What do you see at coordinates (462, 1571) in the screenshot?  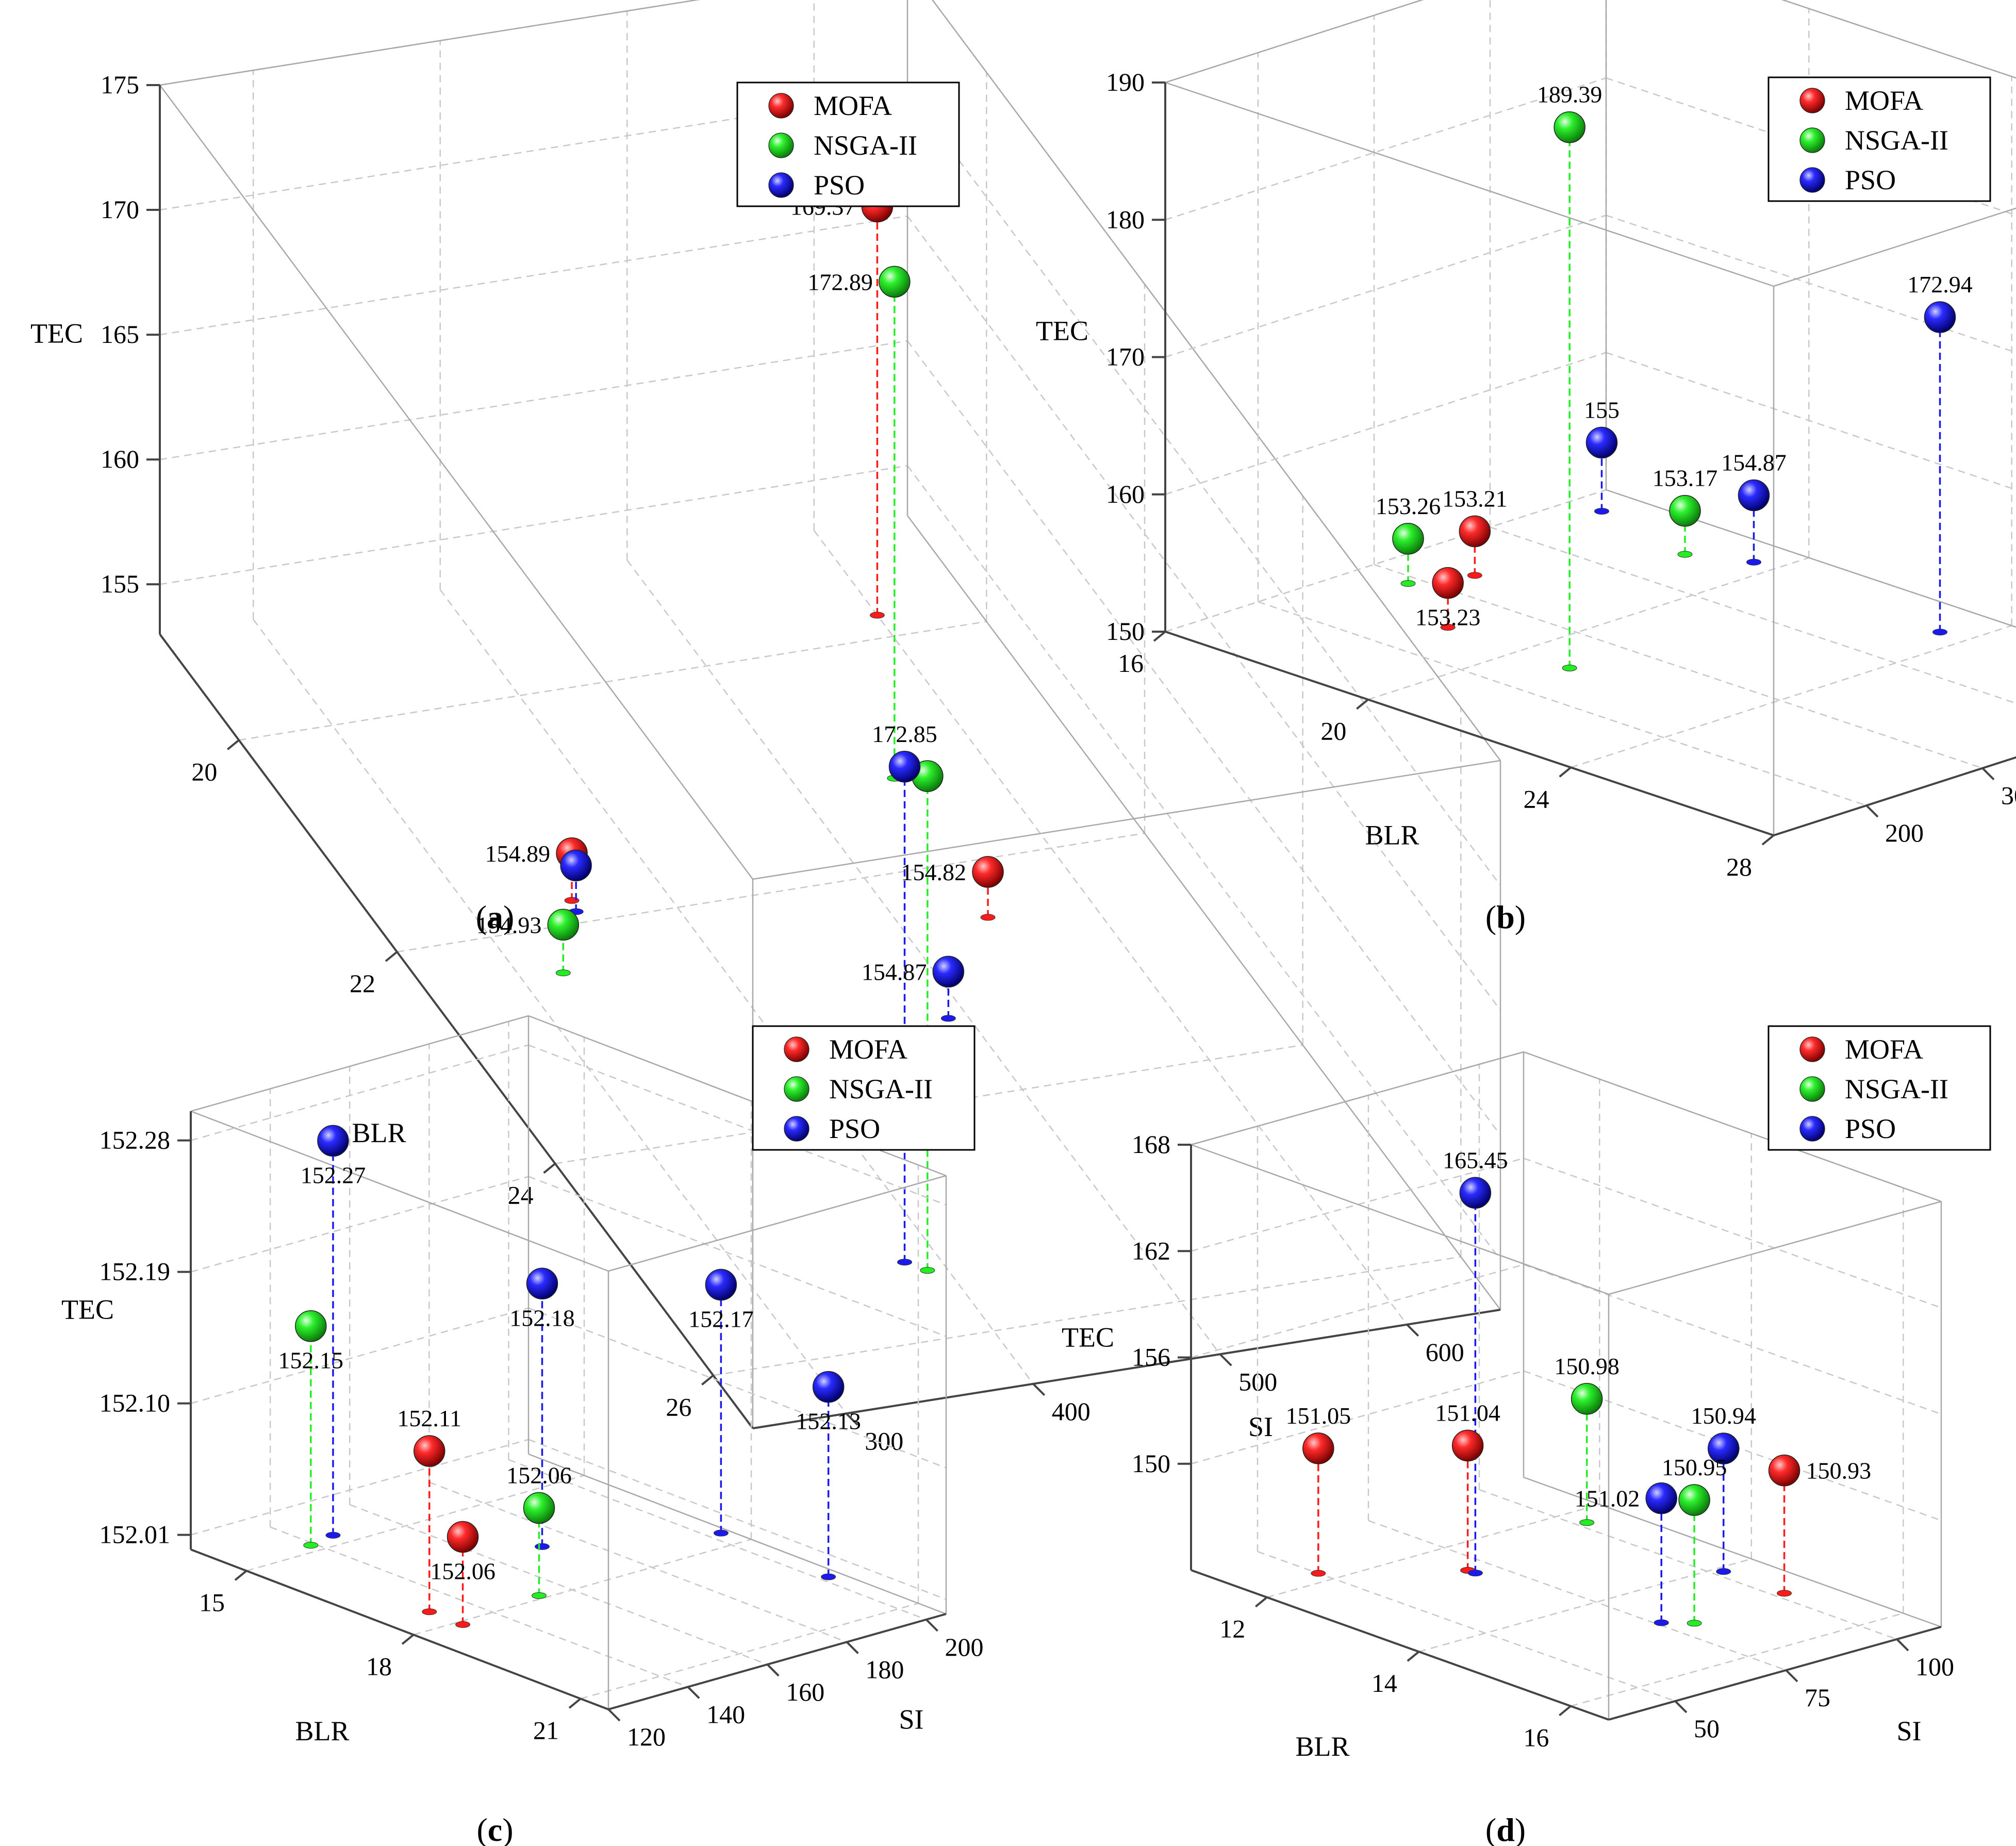 I see `data-label: 152.06` at bounding box center [462, 1571].